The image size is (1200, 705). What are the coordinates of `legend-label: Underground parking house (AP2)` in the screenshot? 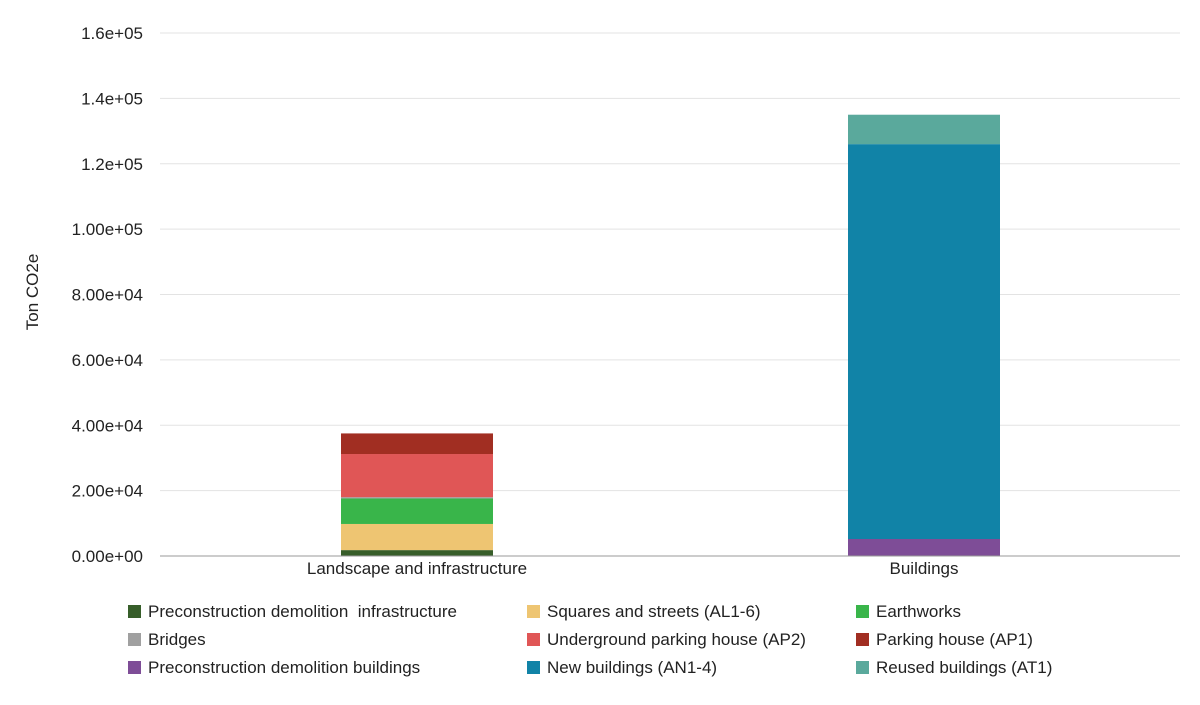 It's located at (676, 639).